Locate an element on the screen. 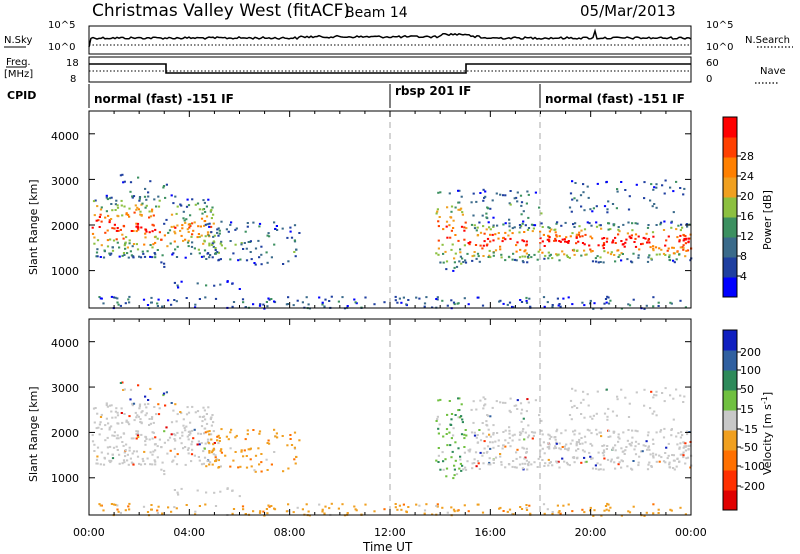 Image resolution: width=800 pixels, height=554 pixels. colorbar-swatch is located at coordinates (730, 460).